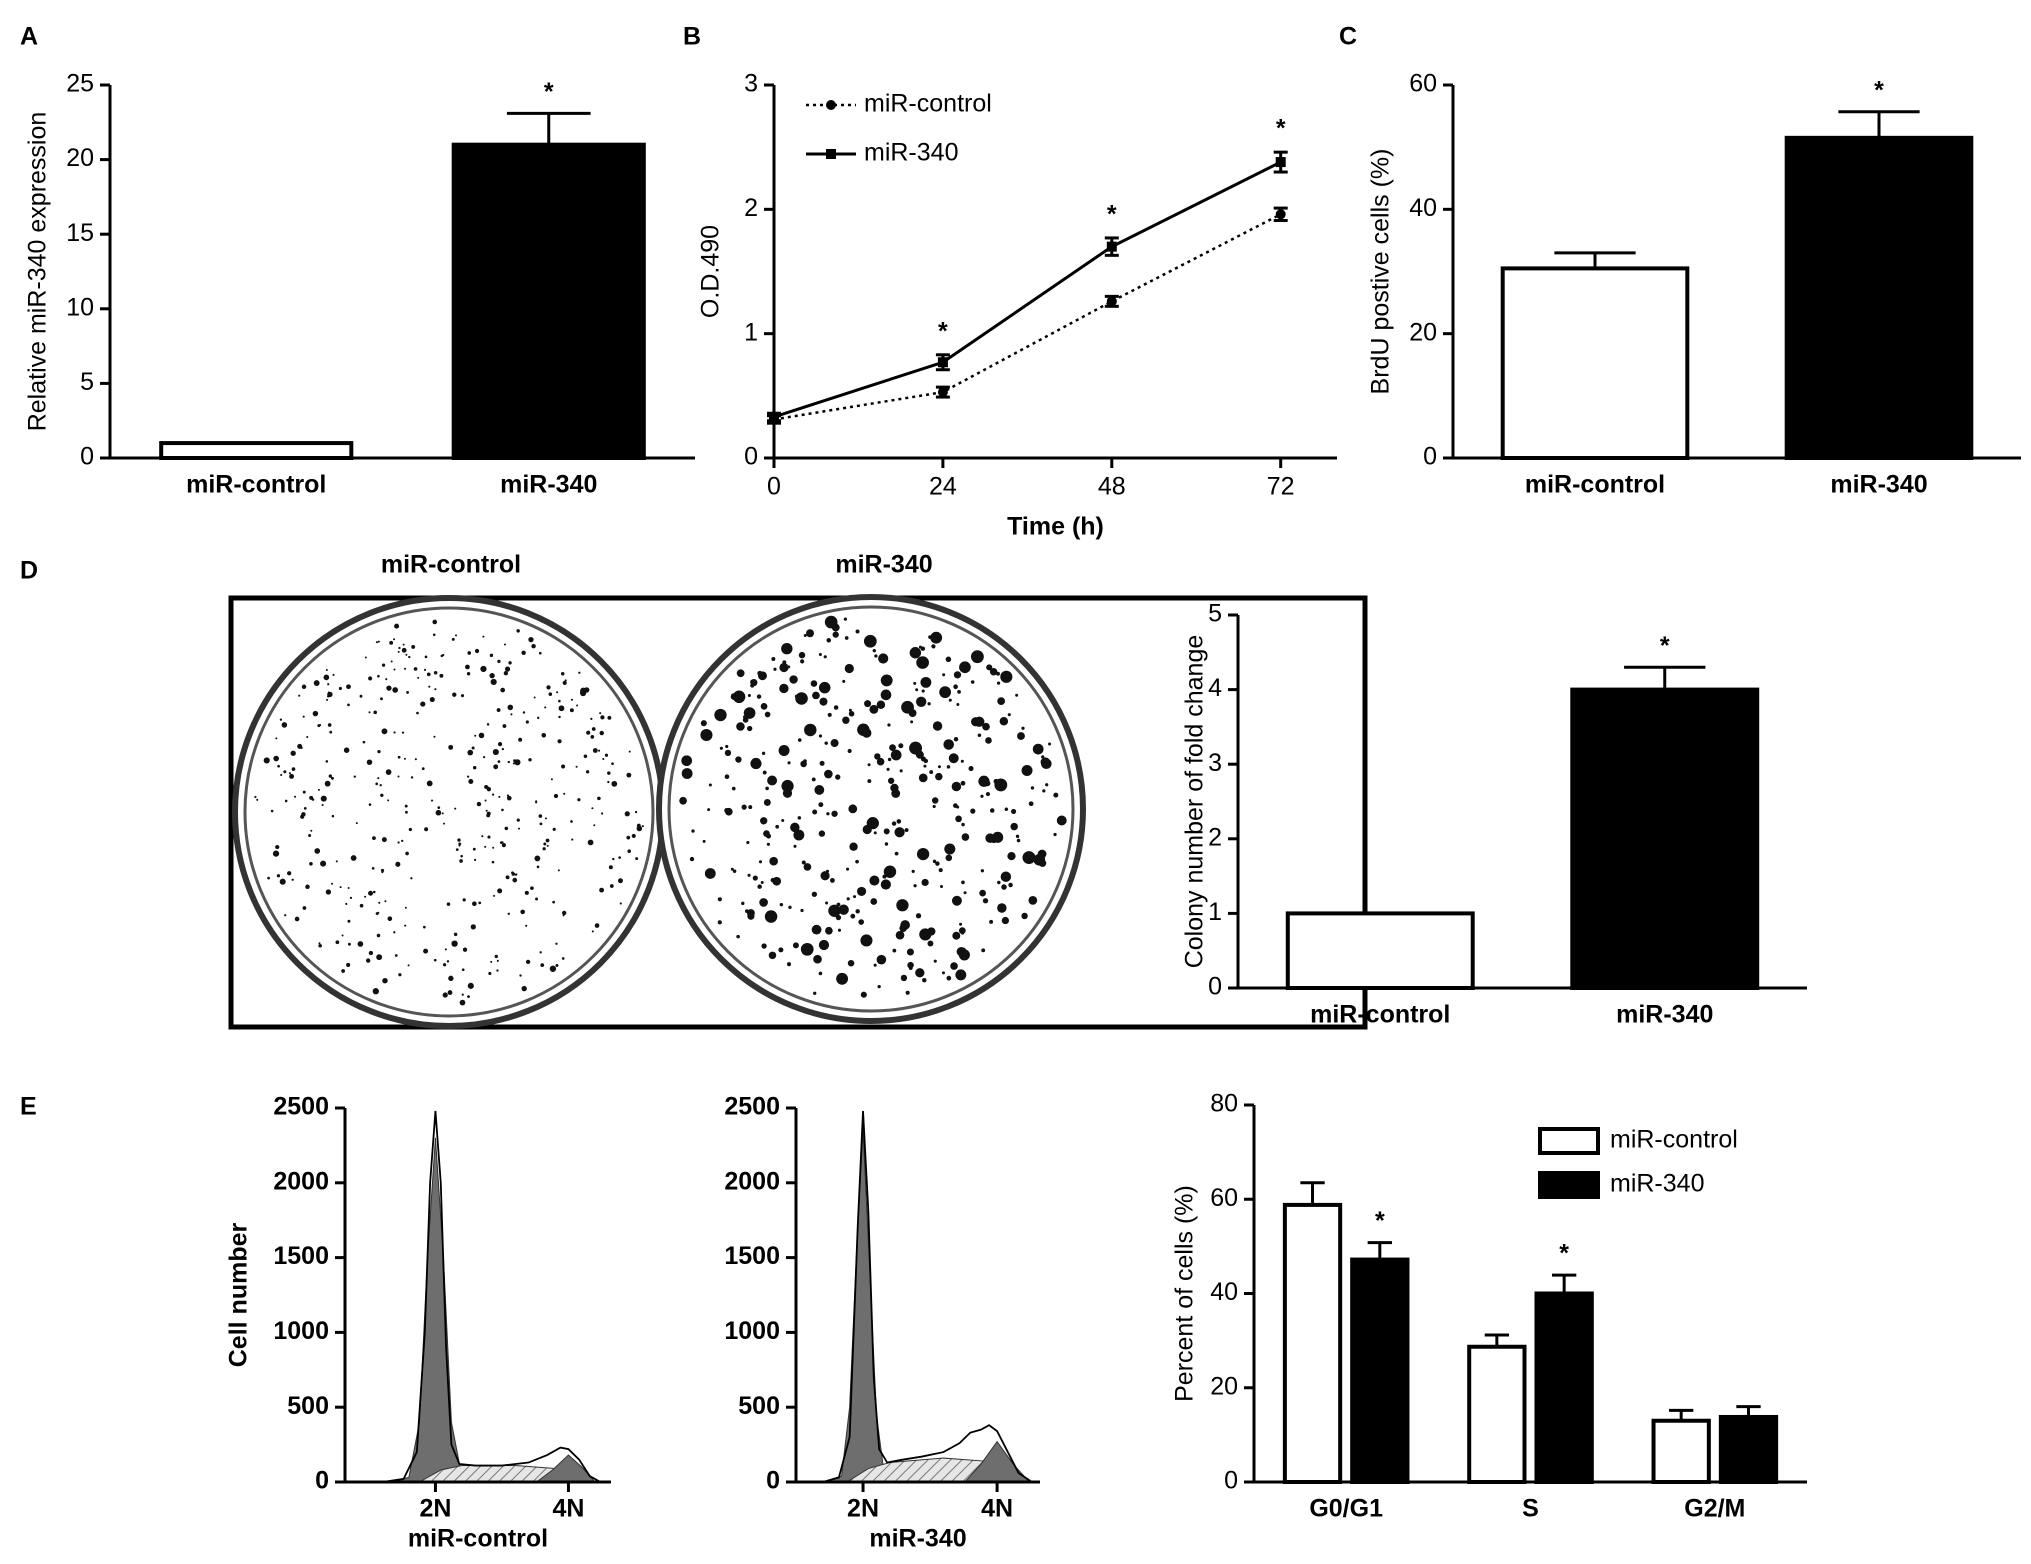  What do you see at coordinates (752, 1181) in the screenshot?
I see `y-tick-label: 2000` at bounding box center [752, 1181].